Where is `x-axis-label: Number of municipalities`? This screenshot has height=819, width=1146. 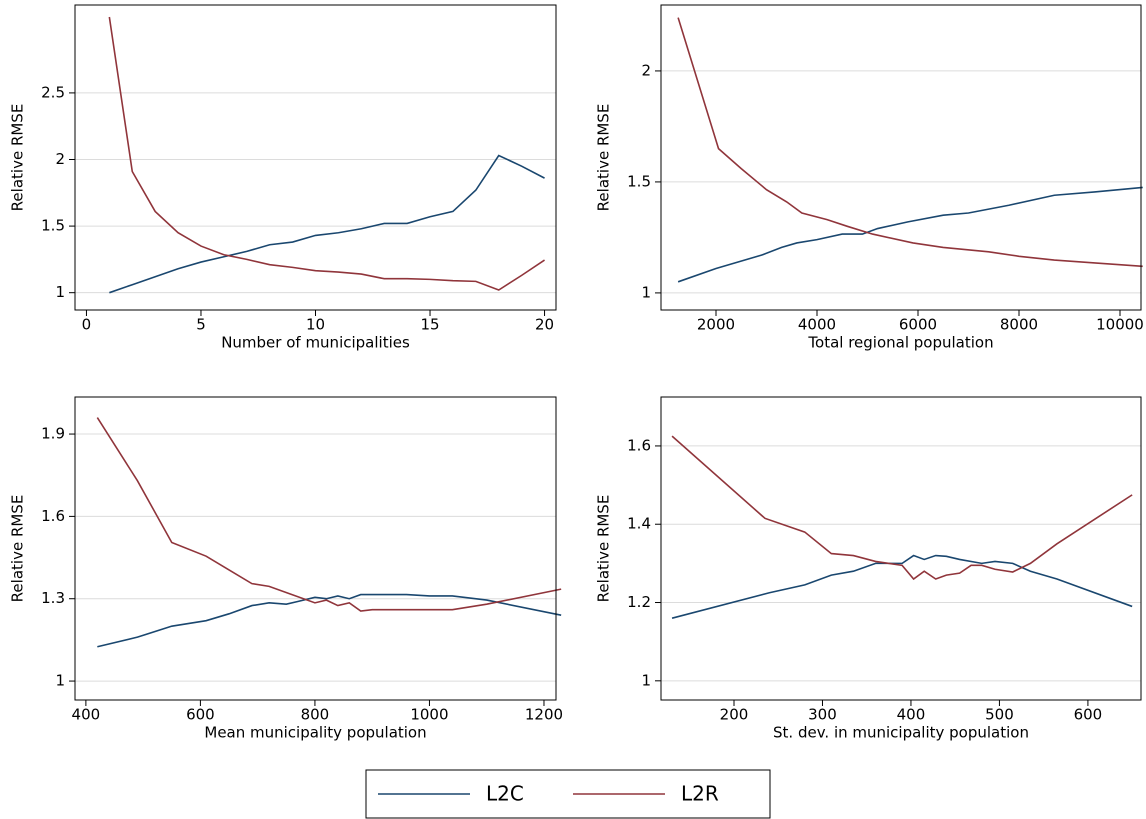
x-axis-label: Number of municipalities is located at coordinates (315, 343).